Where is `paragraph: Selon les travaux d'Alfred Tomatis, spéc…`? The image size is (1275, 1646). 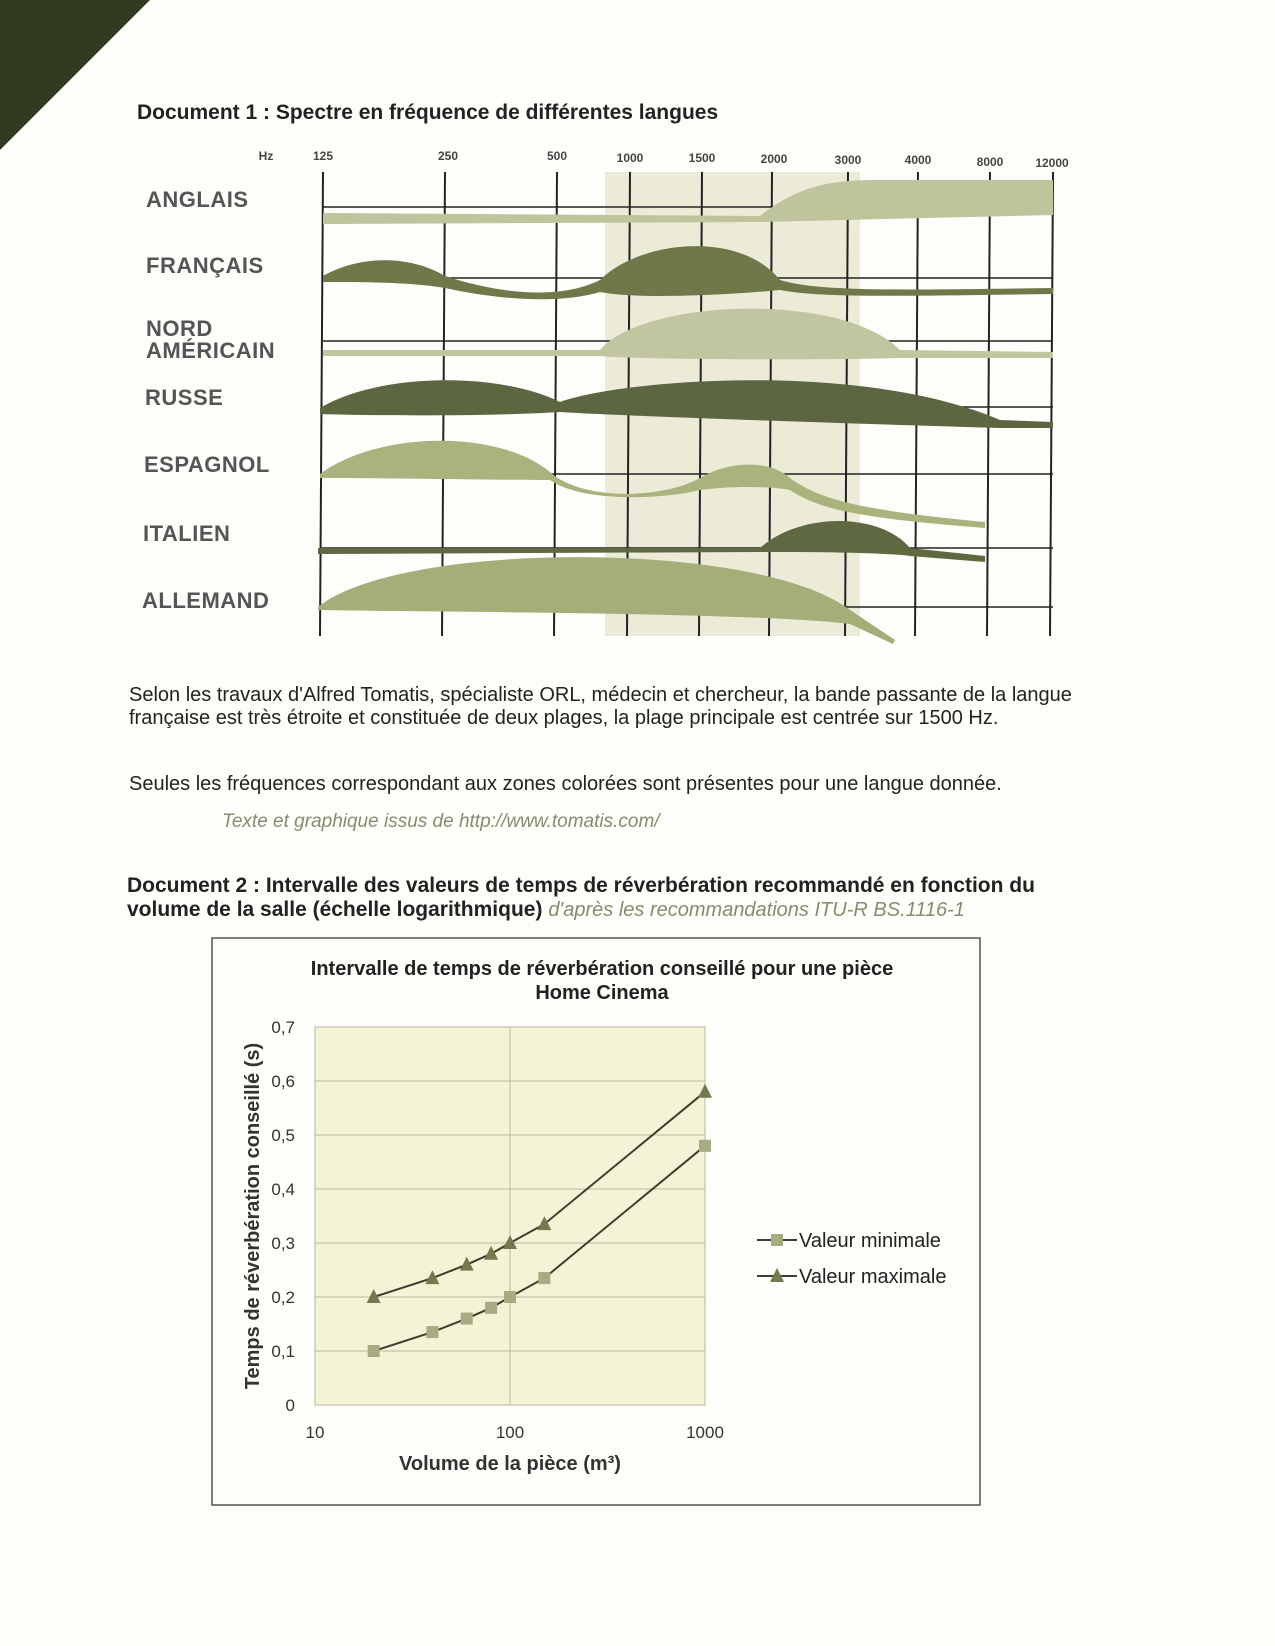 paragraph: Selon les travaux d'Alfred Tomatis, spéc… is located at coordinates (600, 706).